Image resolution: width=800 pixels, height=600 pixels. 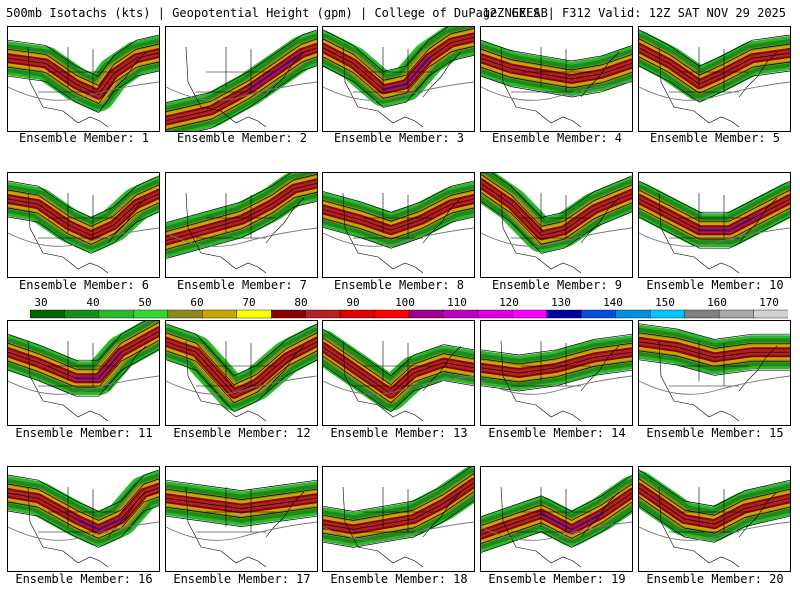 I want to click on color-bar-tick: 160, so click(x=717, y=302).